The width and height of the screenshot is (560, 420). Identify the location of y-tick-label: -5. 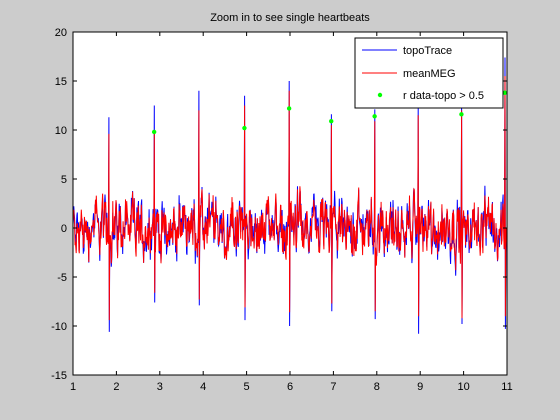
(62, 278).